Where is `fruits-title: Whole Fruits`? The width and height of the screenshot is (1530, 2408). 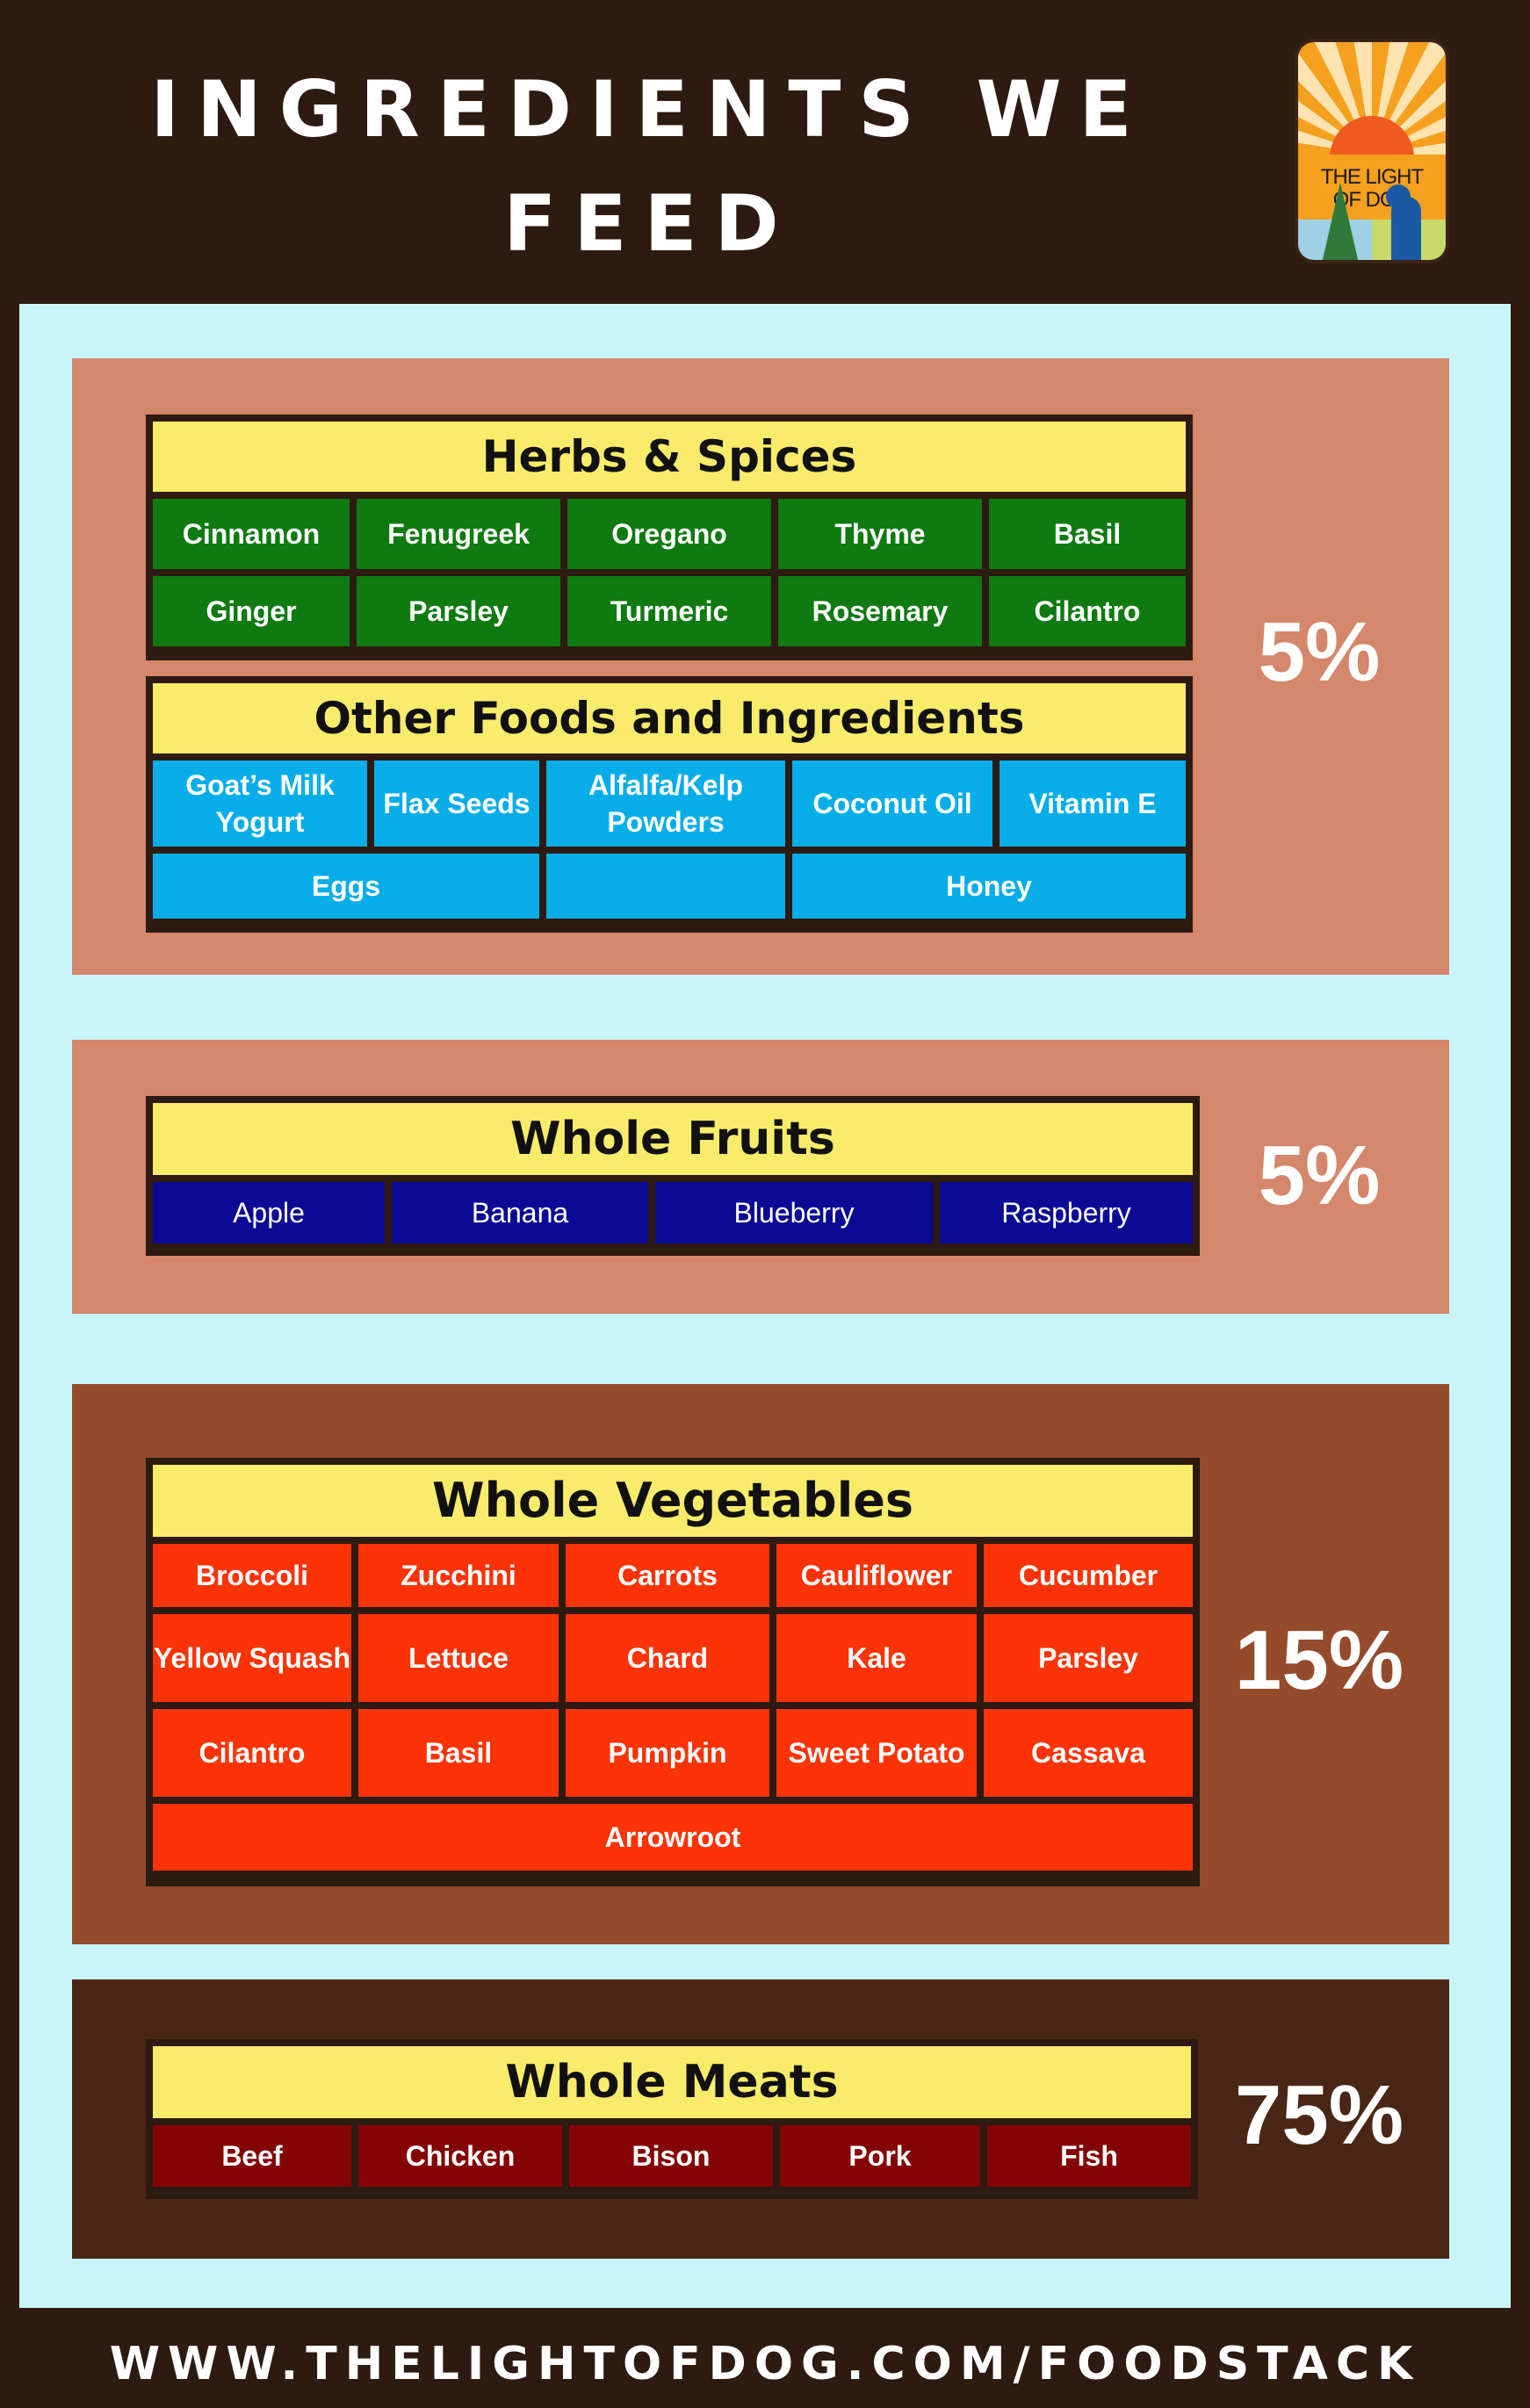
fruits-title: Whole Fruits is located at coordinates (673, 1139).